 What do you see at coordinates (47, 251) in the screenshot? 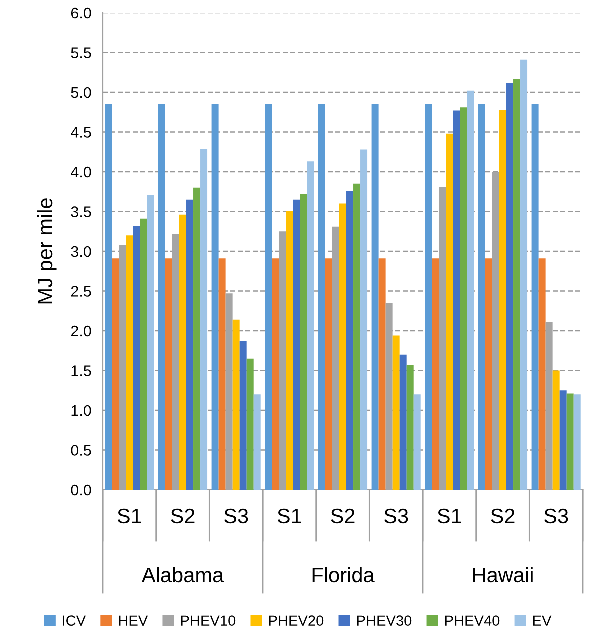
I see `y-axis-title: MJ per mile` at bounding box center [47, 251].